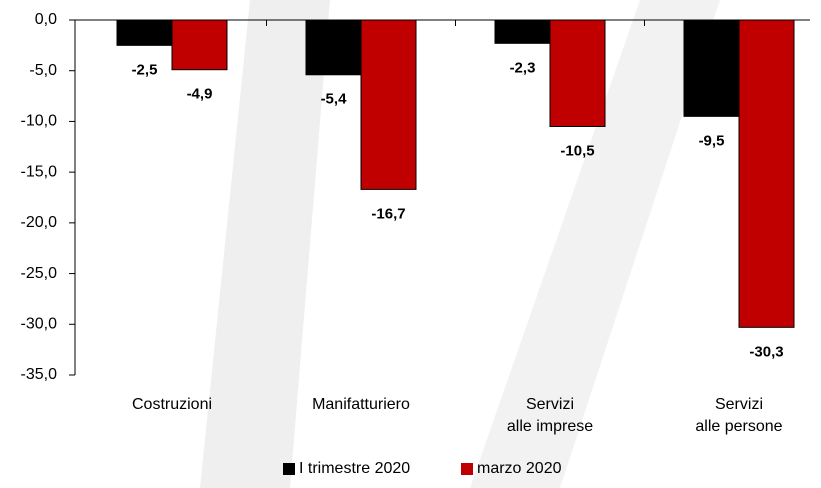 This screenshot has width=821, height=488. I want to click on value-label: -30,3, so click(766, 351).